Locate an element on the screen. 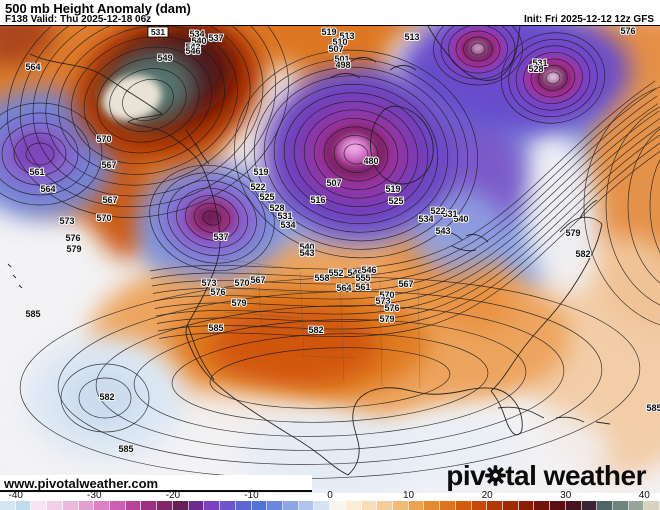 The image size is (660, 510). colorbar is located at coordinates (330, 505).